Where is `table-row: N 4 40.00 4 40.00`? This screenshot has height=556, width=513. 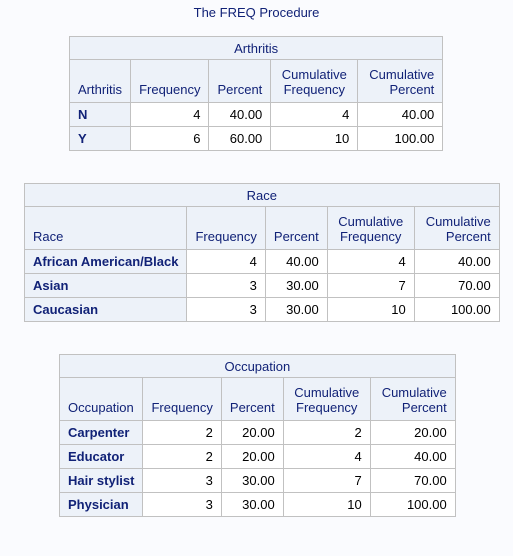 table-row: N 4 40.00 4 40.00 is located at coordinates (256, 114).